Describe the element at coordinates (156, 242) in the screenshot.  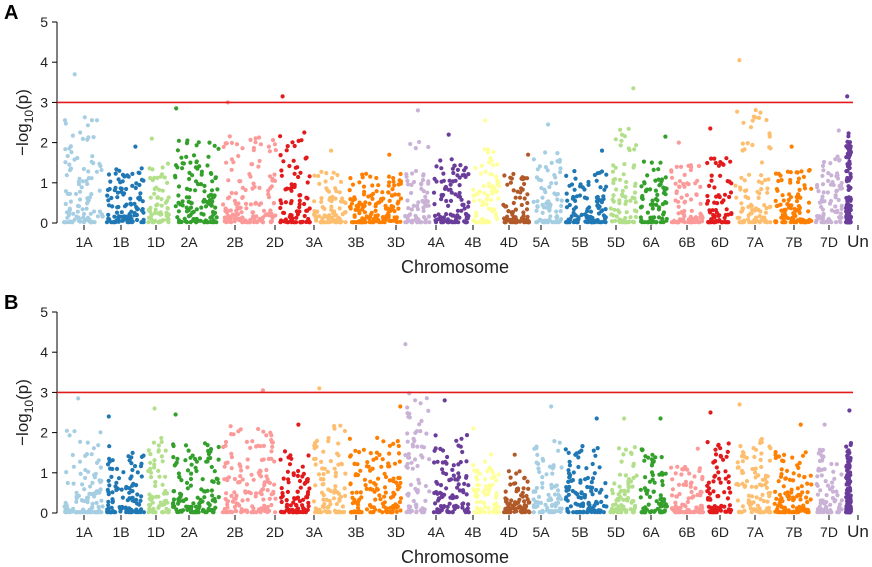
I see `plot-a-x-tick-label: 1D` at that location.